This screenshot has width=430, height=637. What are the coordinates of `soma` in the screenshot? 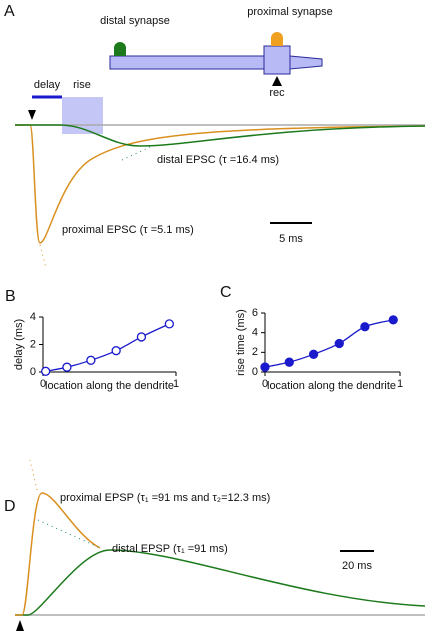 It's located at (277, 60).